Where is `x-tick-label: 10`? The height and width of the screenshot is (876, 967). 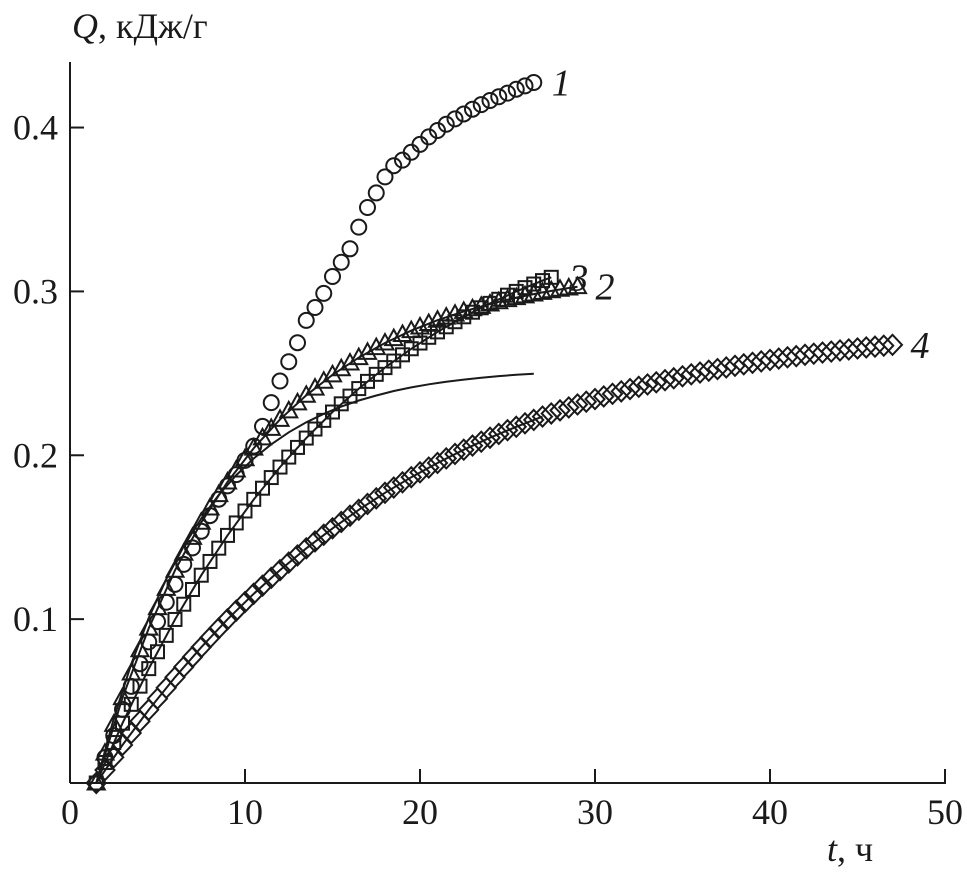 x-tick-label: 10 is located at coordinates (245, 812).